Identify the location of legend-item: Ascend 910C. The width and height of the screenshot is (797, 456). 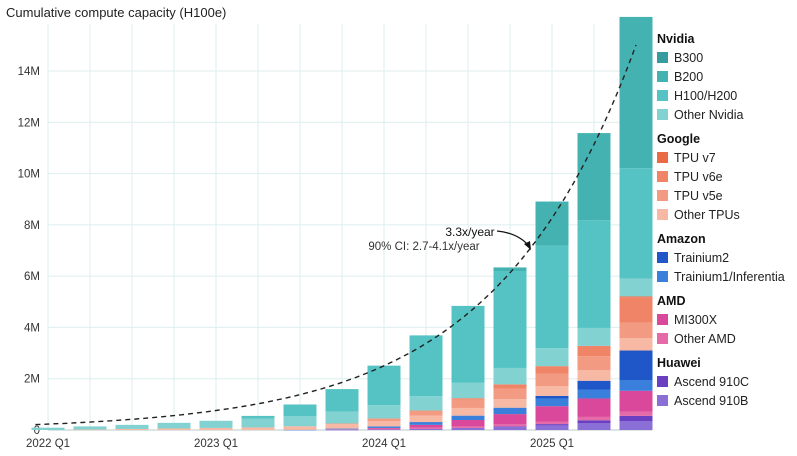
(727, 381).